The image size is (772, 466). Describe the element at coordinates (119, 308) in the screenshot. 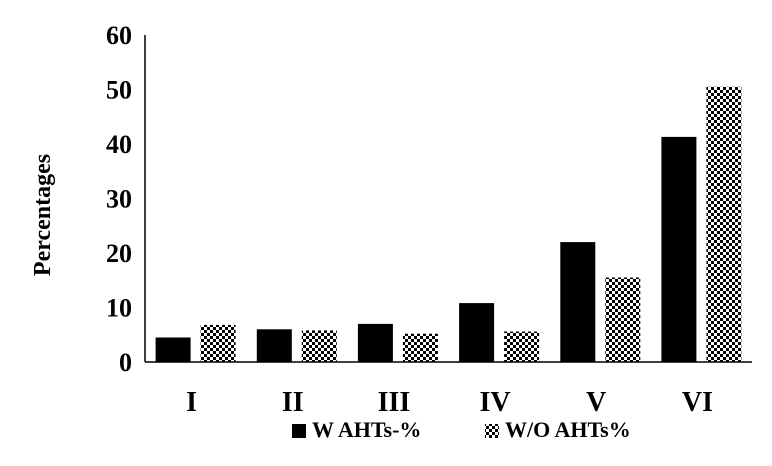

I see `y-tick-label: 10` at that location.